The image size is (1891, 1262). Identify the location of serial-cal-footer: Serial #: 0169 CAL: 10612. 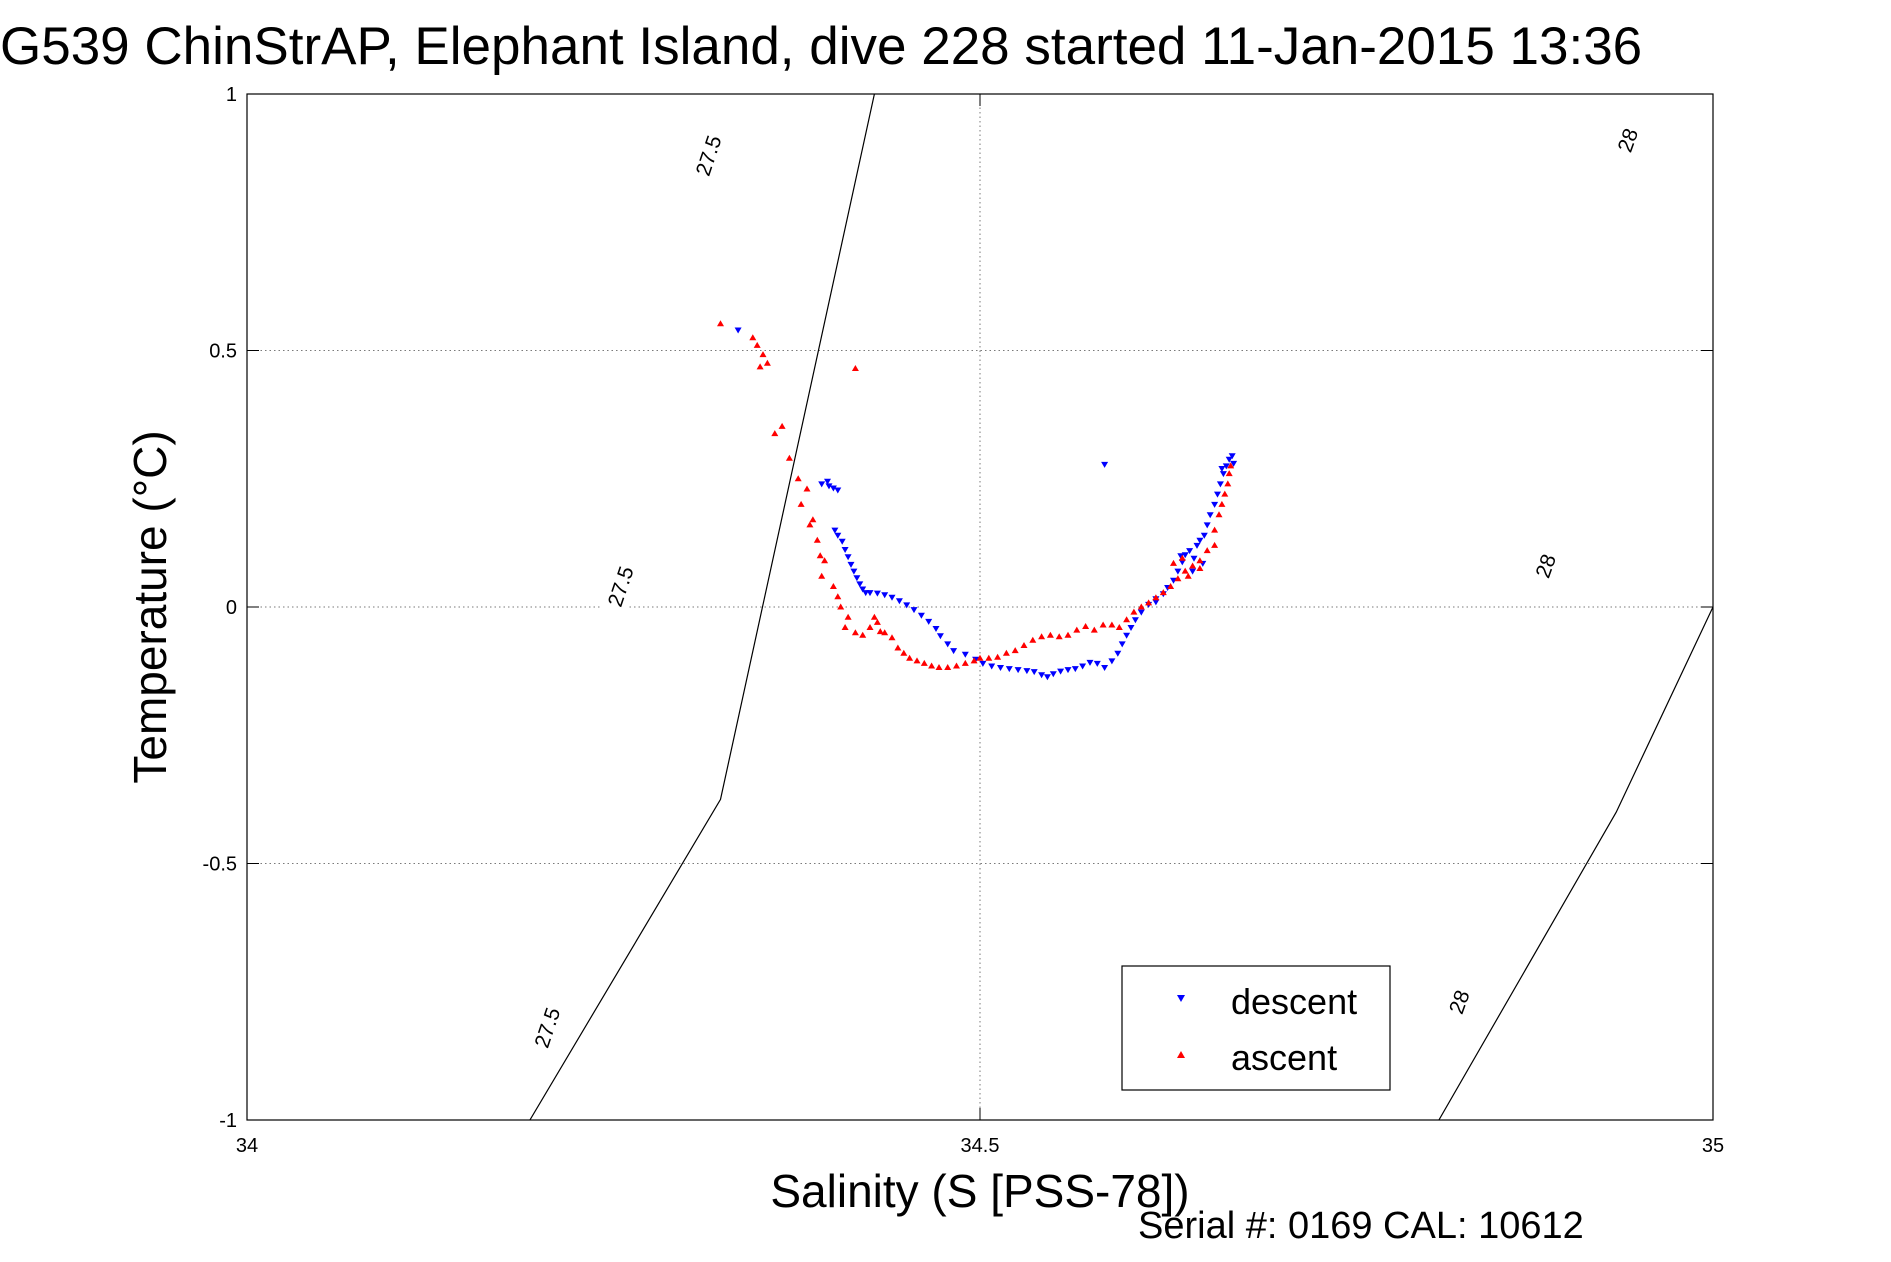
(1361, 1226).